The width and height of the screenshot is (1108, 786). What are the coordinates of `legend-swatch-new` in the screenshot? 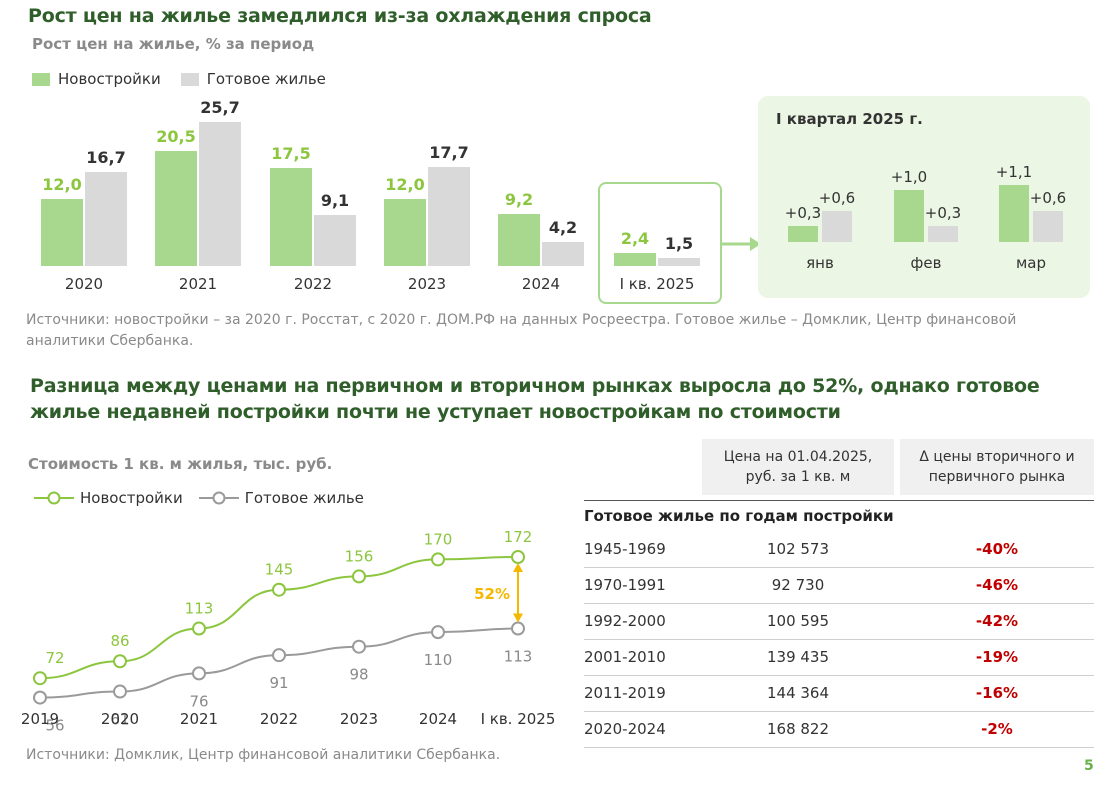 It's located at (41, 79).